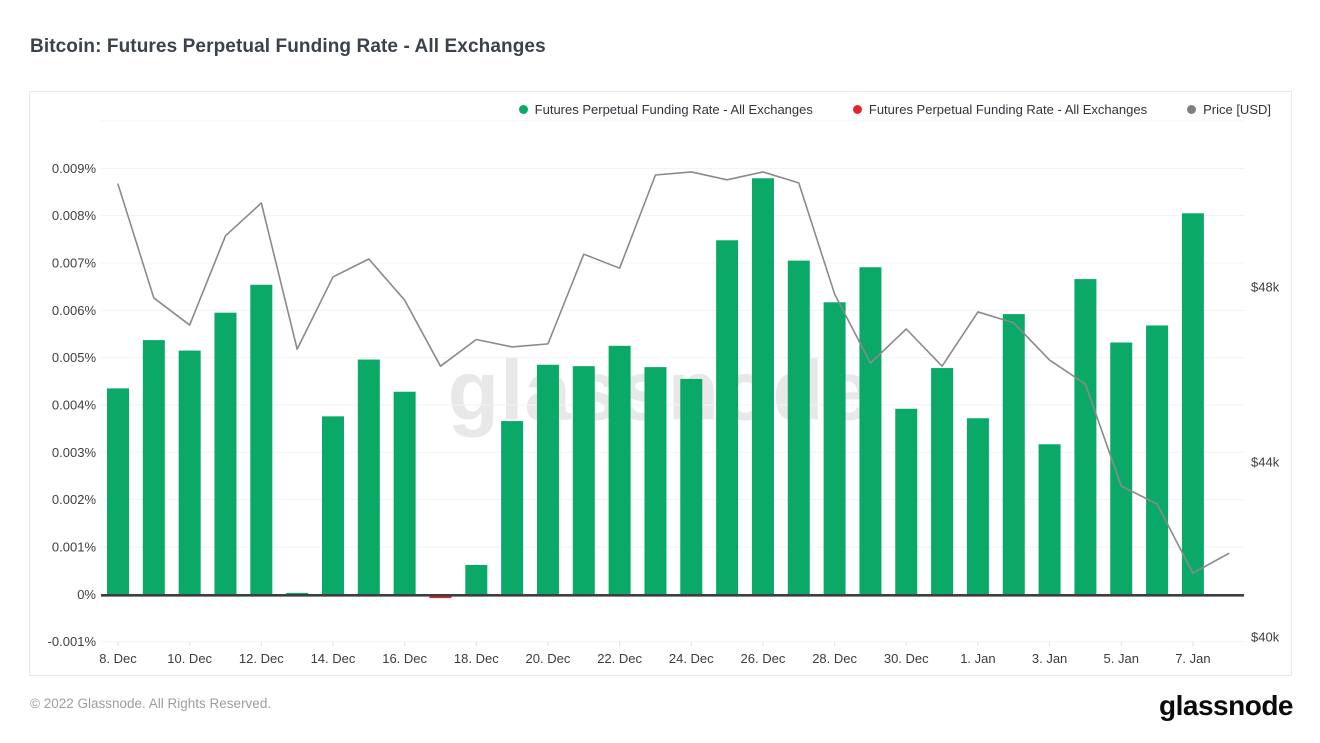 This screenshot has width=1320, height=743. I want to click on x-axis-label: 22. Dec, so click(619, 658).